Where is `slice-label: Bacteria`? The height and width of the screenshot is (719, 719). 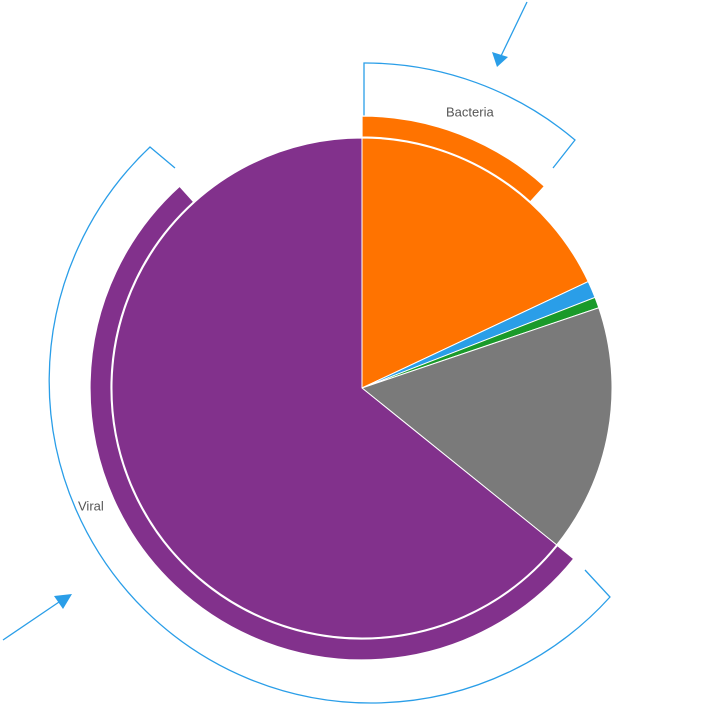 slice-label: Bacteria is located at coordinates (470, 111).